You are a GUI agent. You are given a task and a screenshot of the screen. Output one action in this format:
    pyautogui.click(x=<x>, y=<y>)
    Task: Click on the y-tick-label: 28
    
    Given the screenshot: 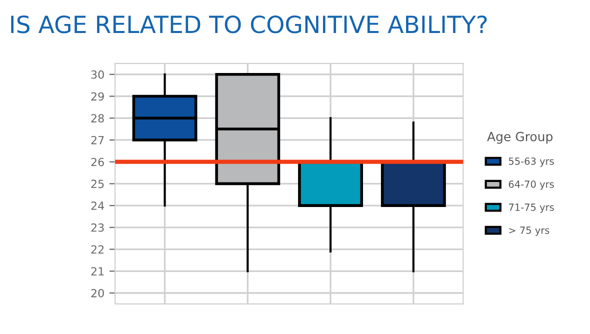 What is the action you would take?
    pyautogui.click(x=97, y=118)
    